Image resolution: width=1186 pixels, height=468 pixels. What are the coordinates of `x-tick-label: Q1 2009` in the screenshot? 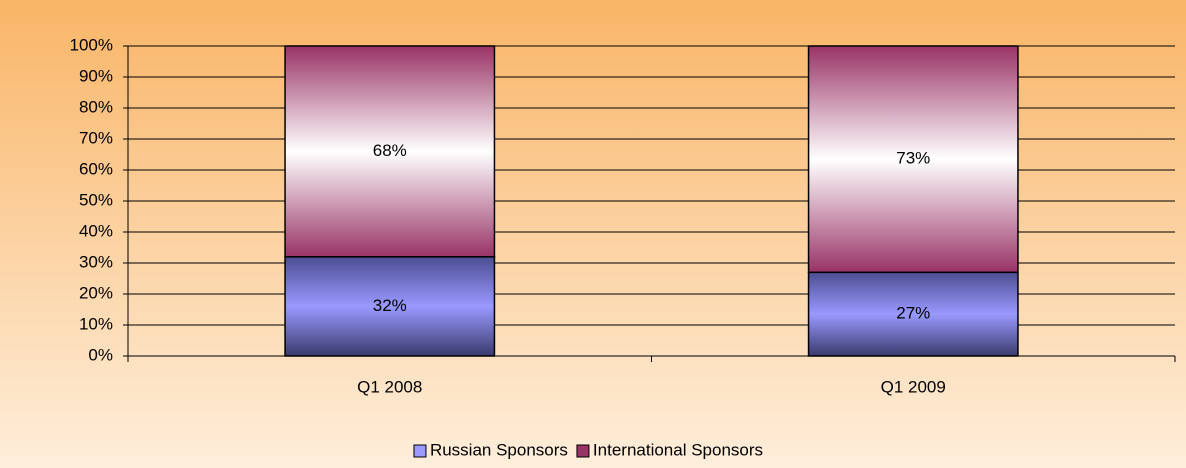 It's located at (913, 386).